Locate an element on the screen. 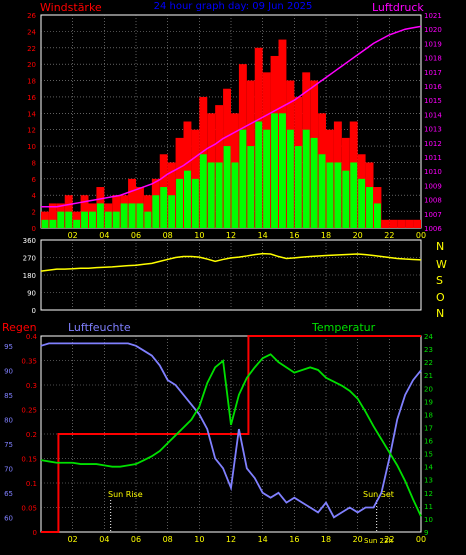 The image size is (466, 555). humidity-y-tick-95: 95 is located at coordinates (8, 347).